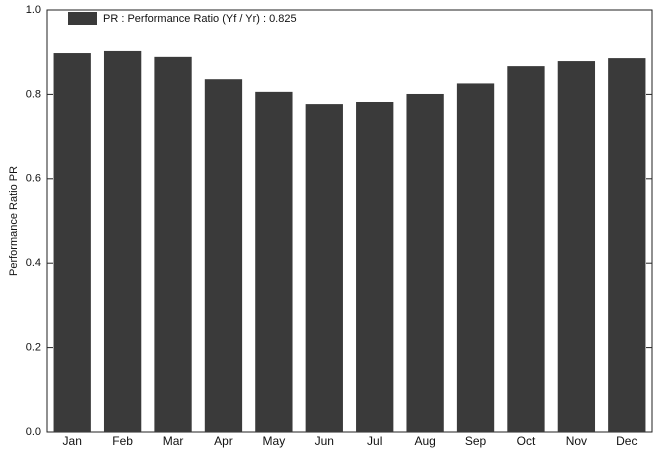 This screenshot has width=654, height=451. Describe the element at coordinates (33, 432) in the screenshot. I see `y-tick-label: 0.0` at that location.